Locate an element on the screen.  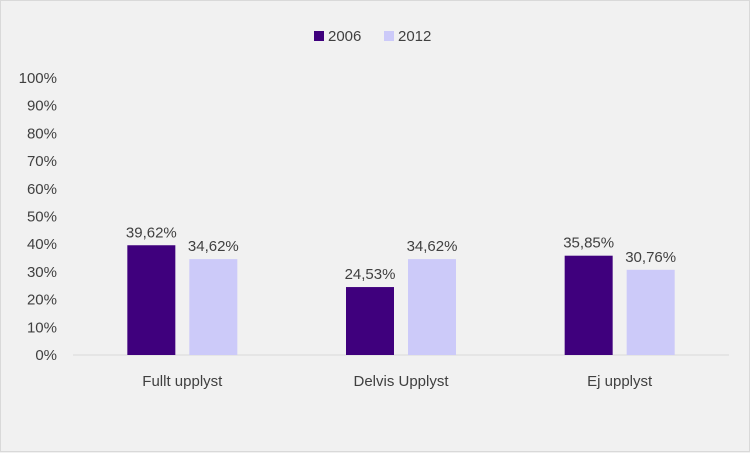
category-label: Delvis Upplyst is located at coordinates (401, 381).